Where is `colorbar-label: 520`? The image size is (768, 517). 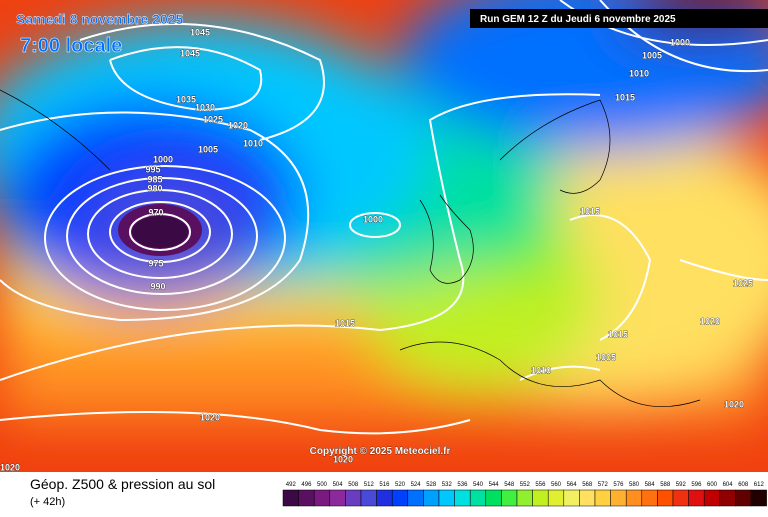
colorbar-label: 520 is located at coordinates (400, 485).